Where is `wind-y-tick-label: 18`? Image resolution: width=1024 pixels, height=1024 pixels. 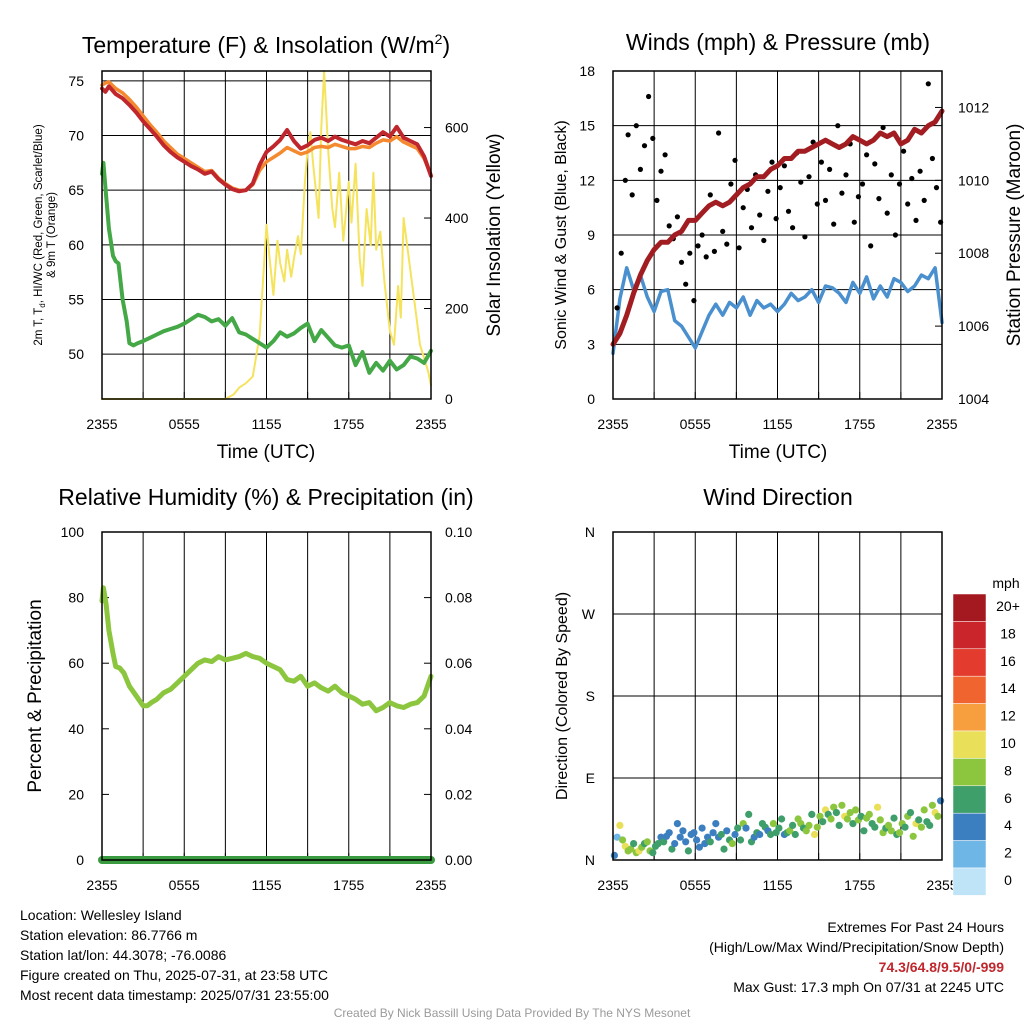
wind-y-tick-label: 18 is located at coordinates (587, 71).